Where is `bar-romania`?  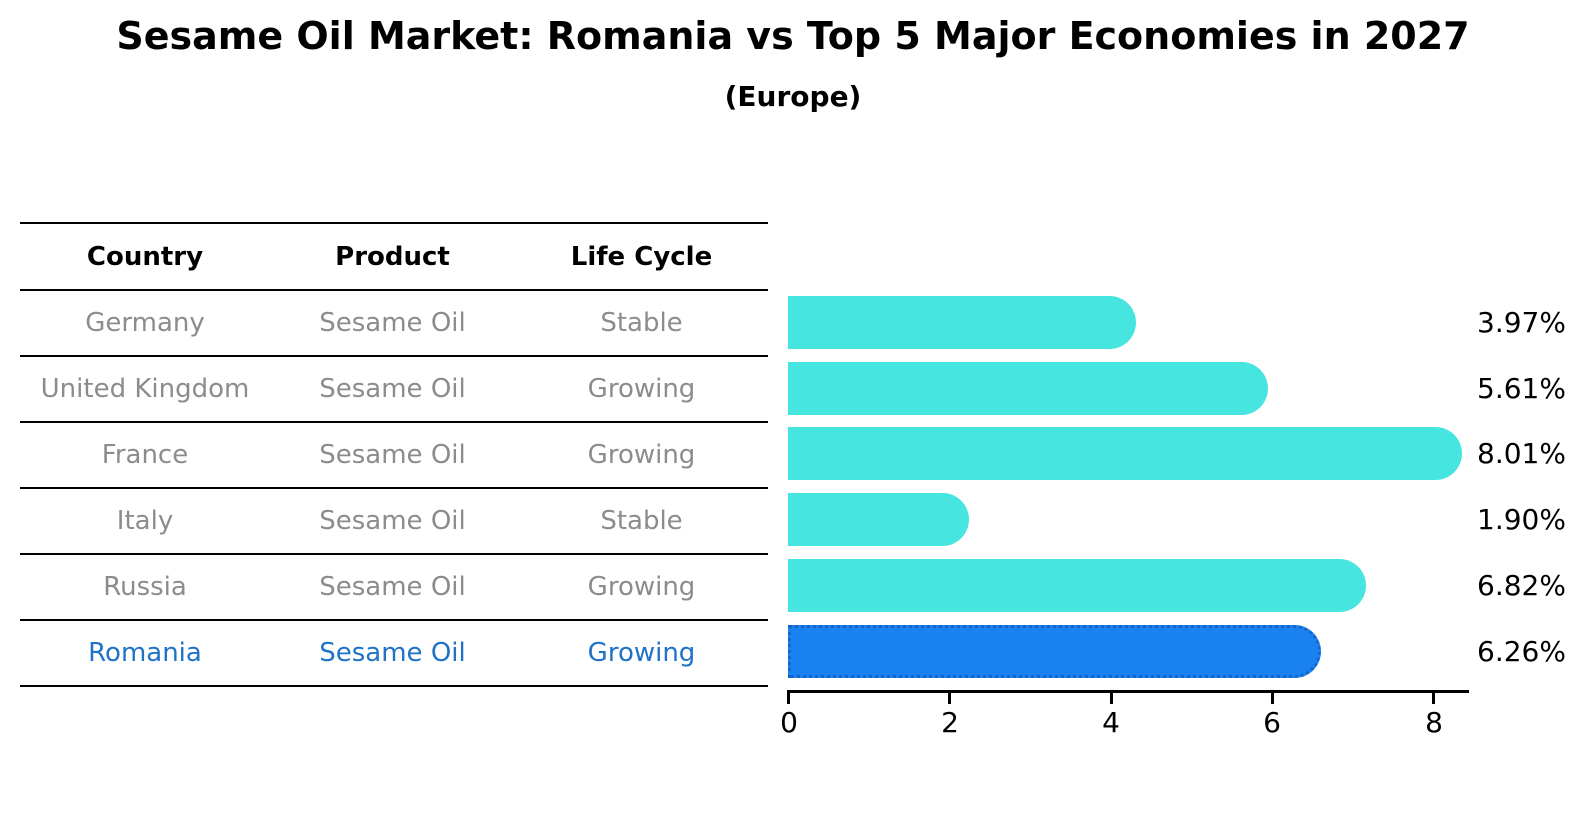
bar-romania is located at coordinates (1054, 651).